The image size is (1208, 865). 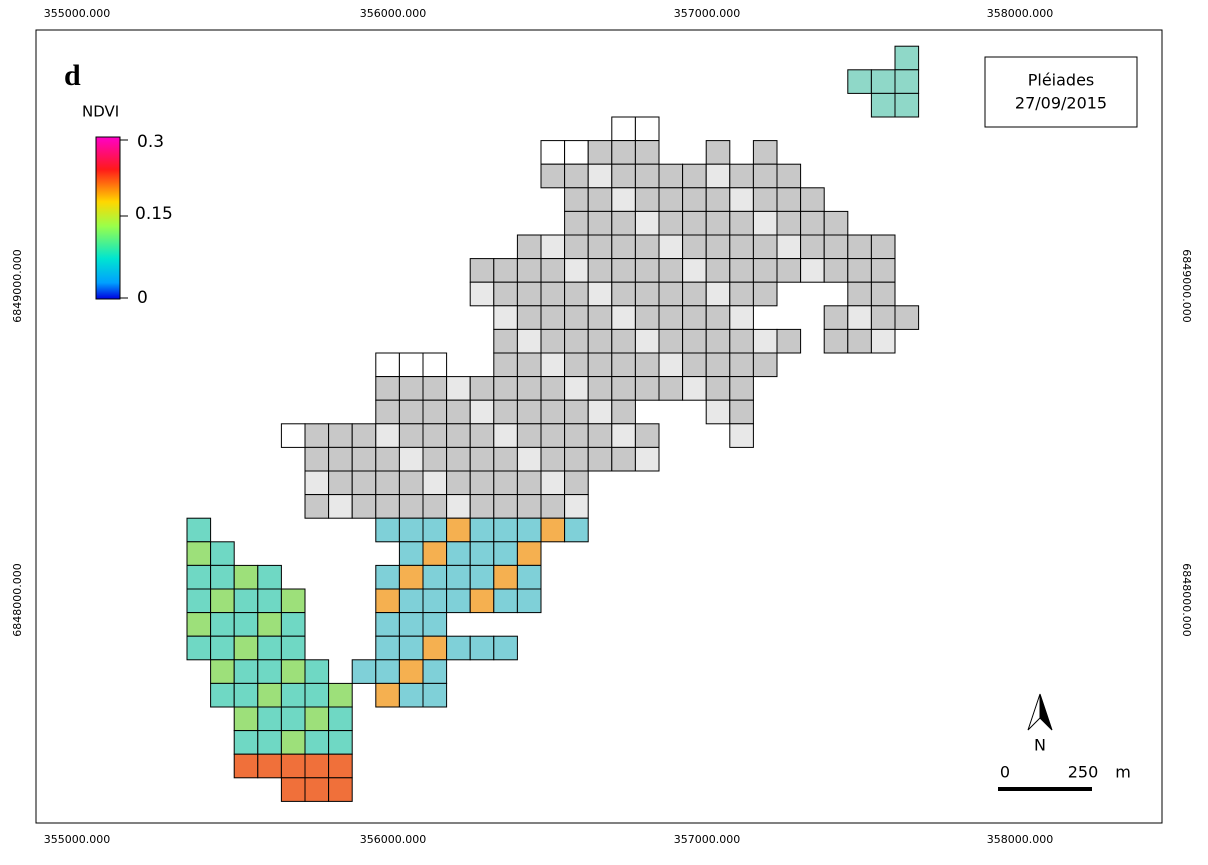 I want to click on x-coordinate: 356000.000, so click(x=393, y=13).